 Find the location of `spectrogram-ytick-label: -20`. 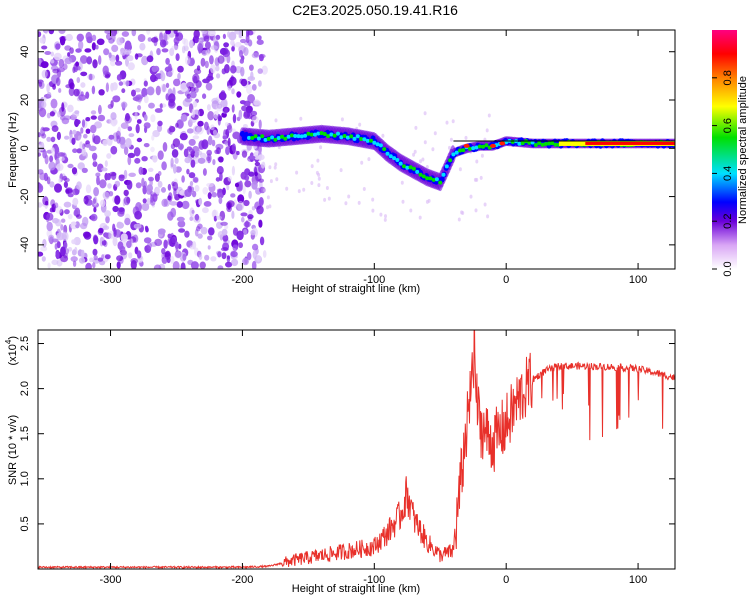

spectrogram-ytick-label: -20 is located at coordinates (25, 197).